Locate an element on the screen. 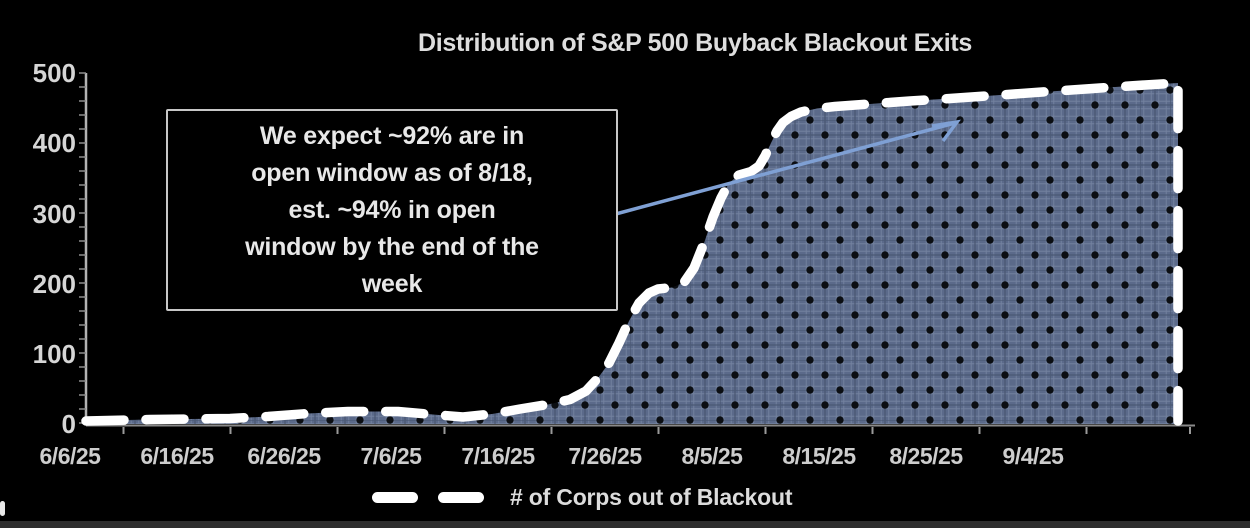 This screenshot has height=528, width=1250. x-axis-ticks is located at coordinates (656, 430).